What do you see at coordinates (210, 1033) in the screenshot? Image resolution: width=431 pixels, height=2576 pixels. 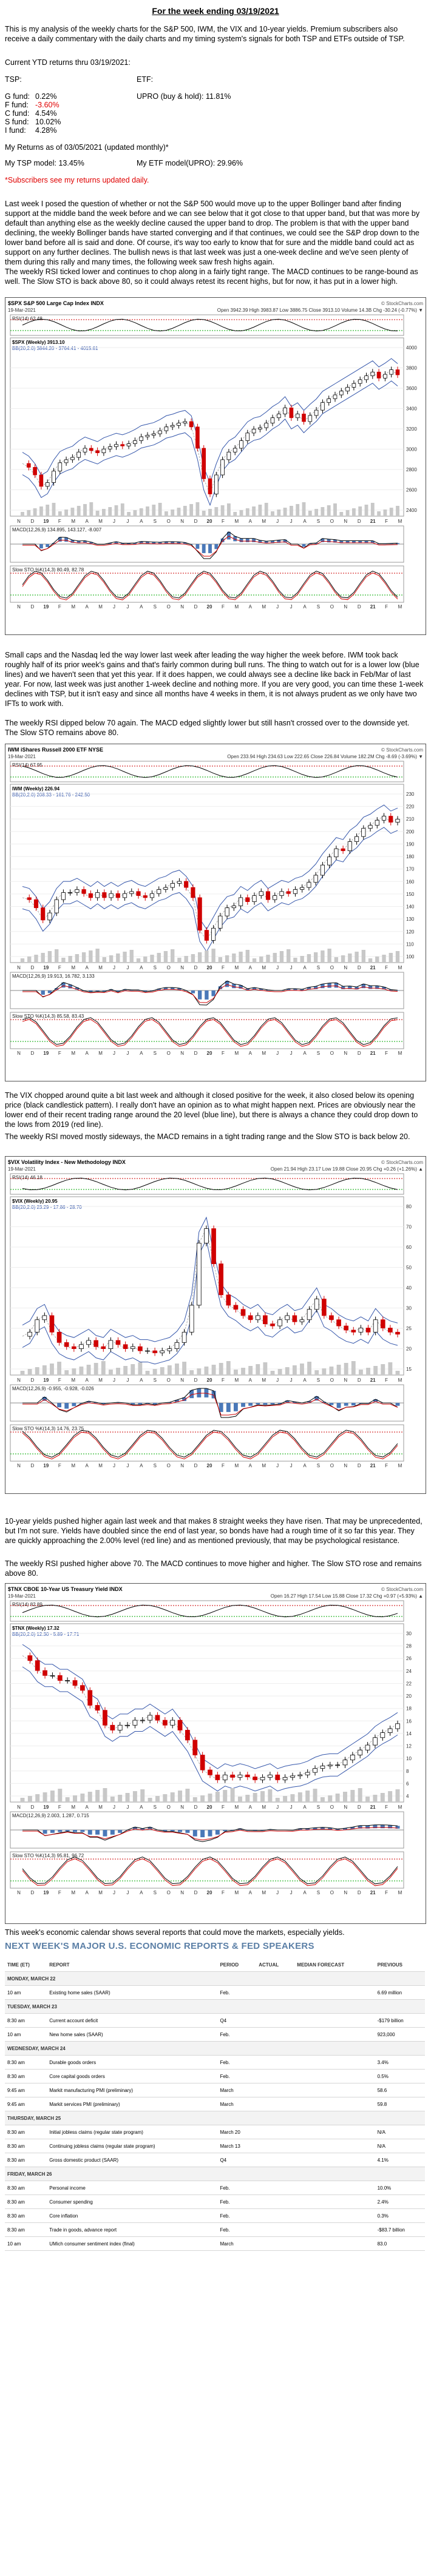 I see `sto-d-line` at bounding box center [210, 1033].